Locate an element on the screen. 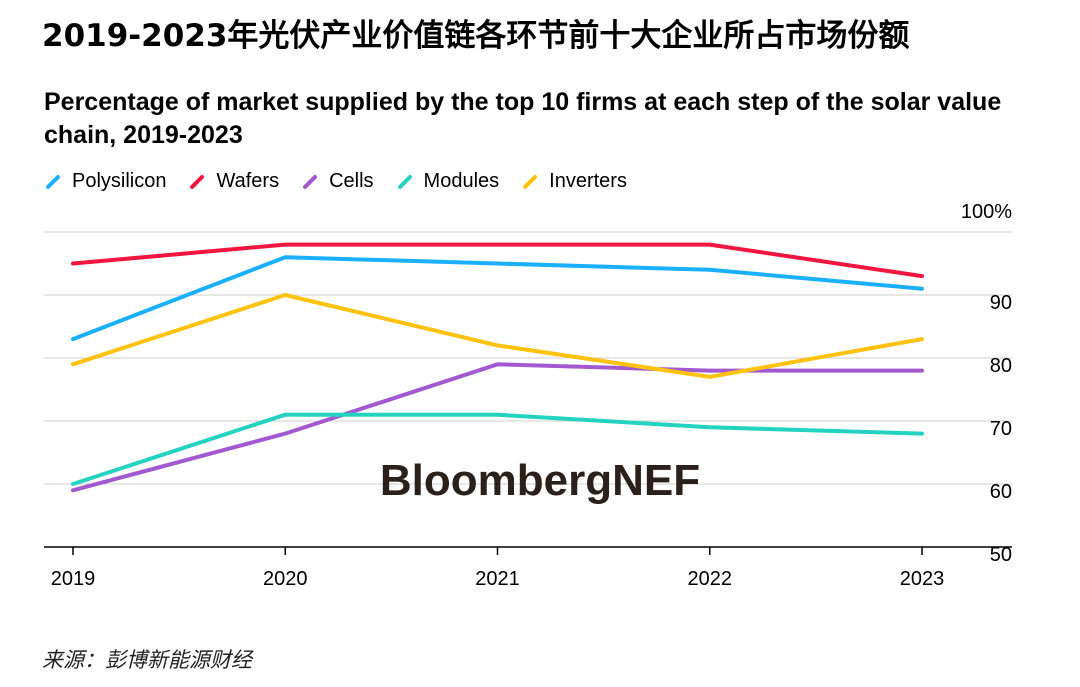 This screenshot has height=687, width=1080. series-line-wafers is located at coordinates (497, 260).